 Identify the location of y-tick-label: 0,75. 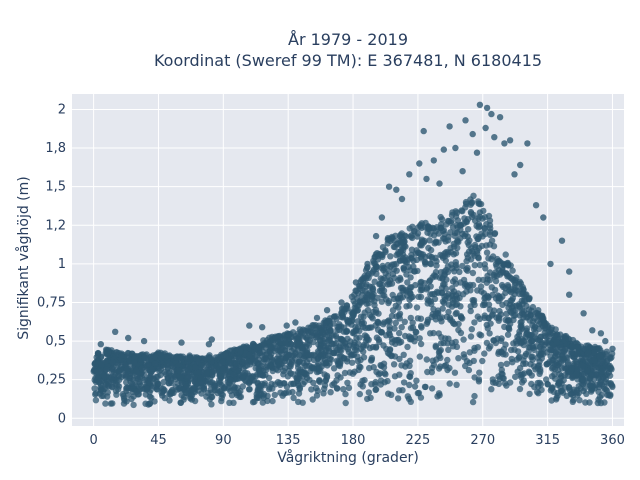
(51, 302).